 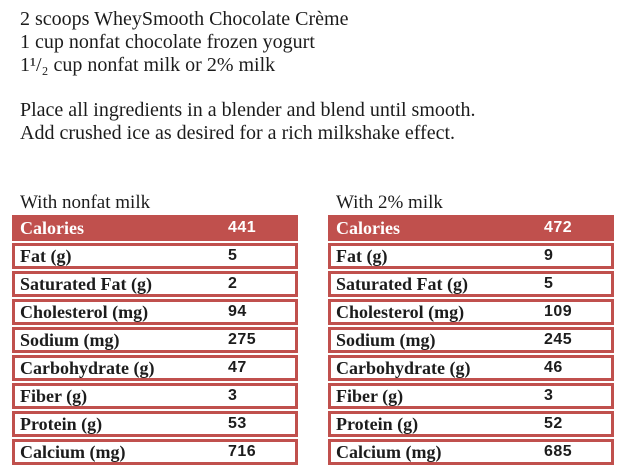 What do you see at coordinates (242, 339) in the screenshot?
I see `row-value: 275` at bounding box center [242, 339].